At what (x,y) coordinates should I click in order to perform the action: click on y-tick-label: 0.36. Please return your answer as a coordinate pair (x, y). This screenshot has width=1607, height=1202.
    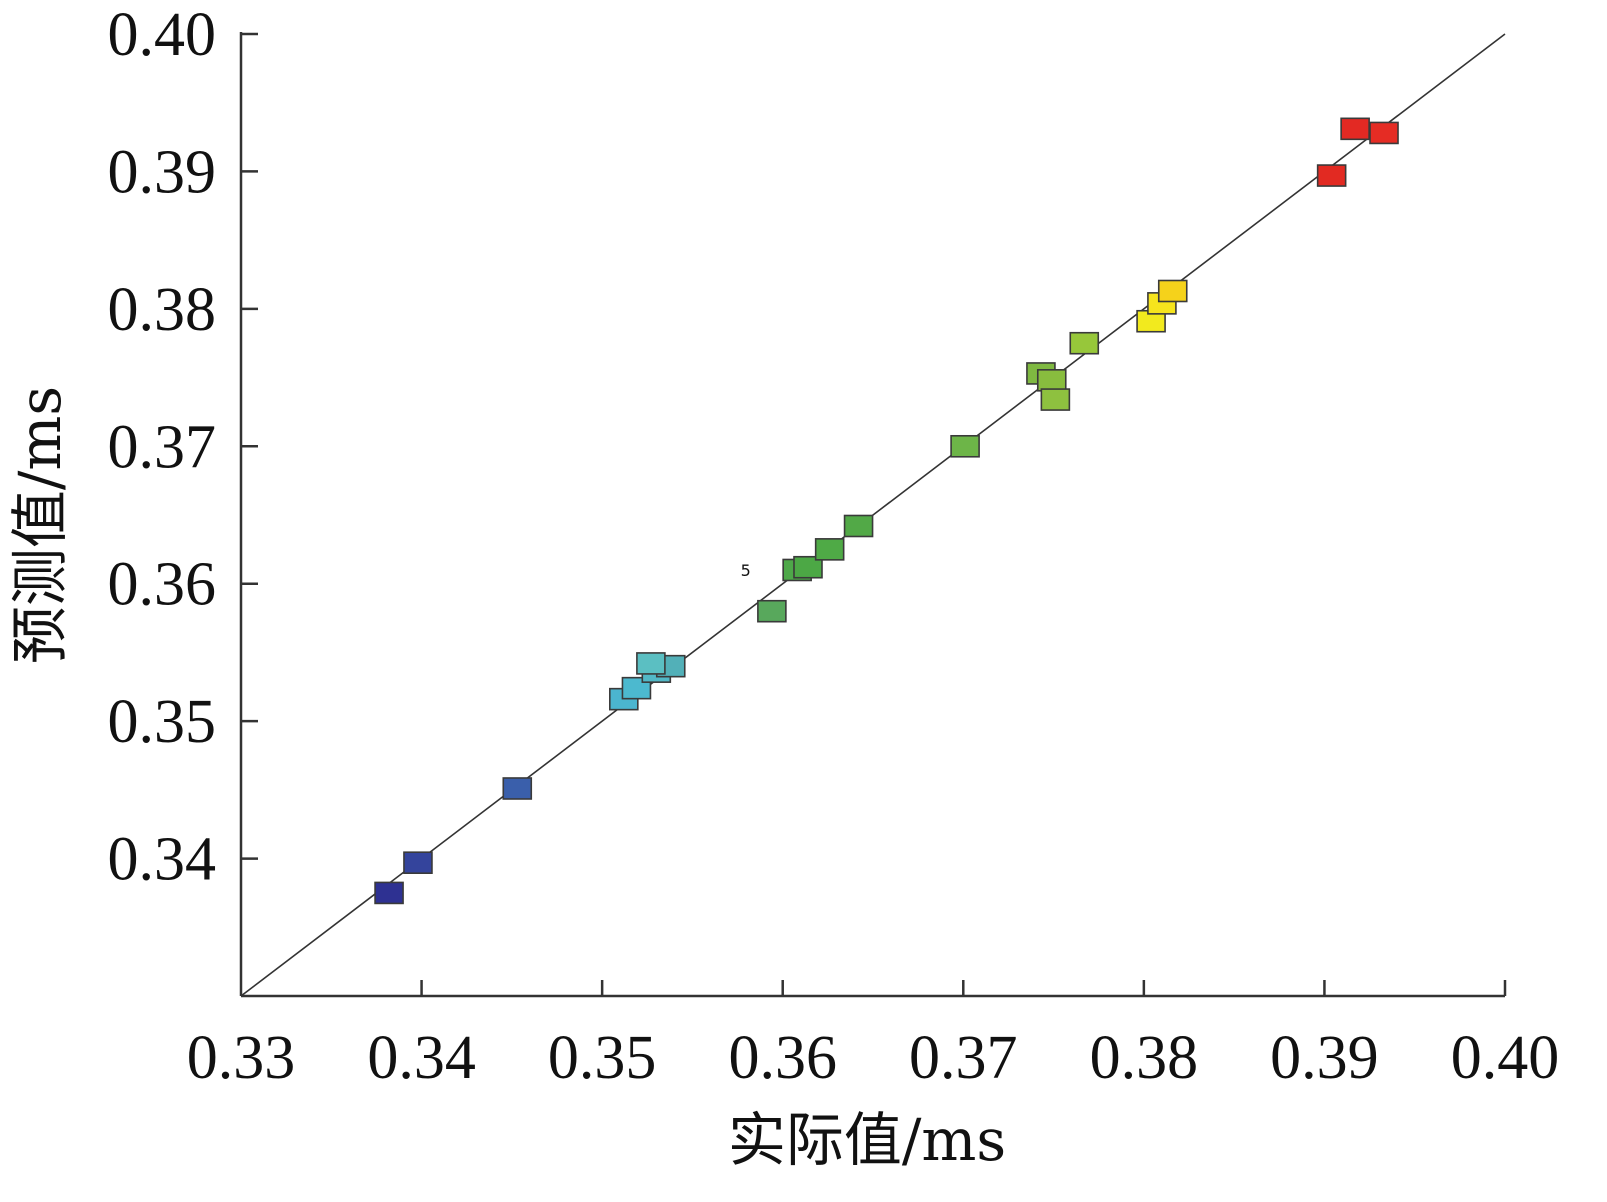
    Looking at the image, I should click on (162, 585).